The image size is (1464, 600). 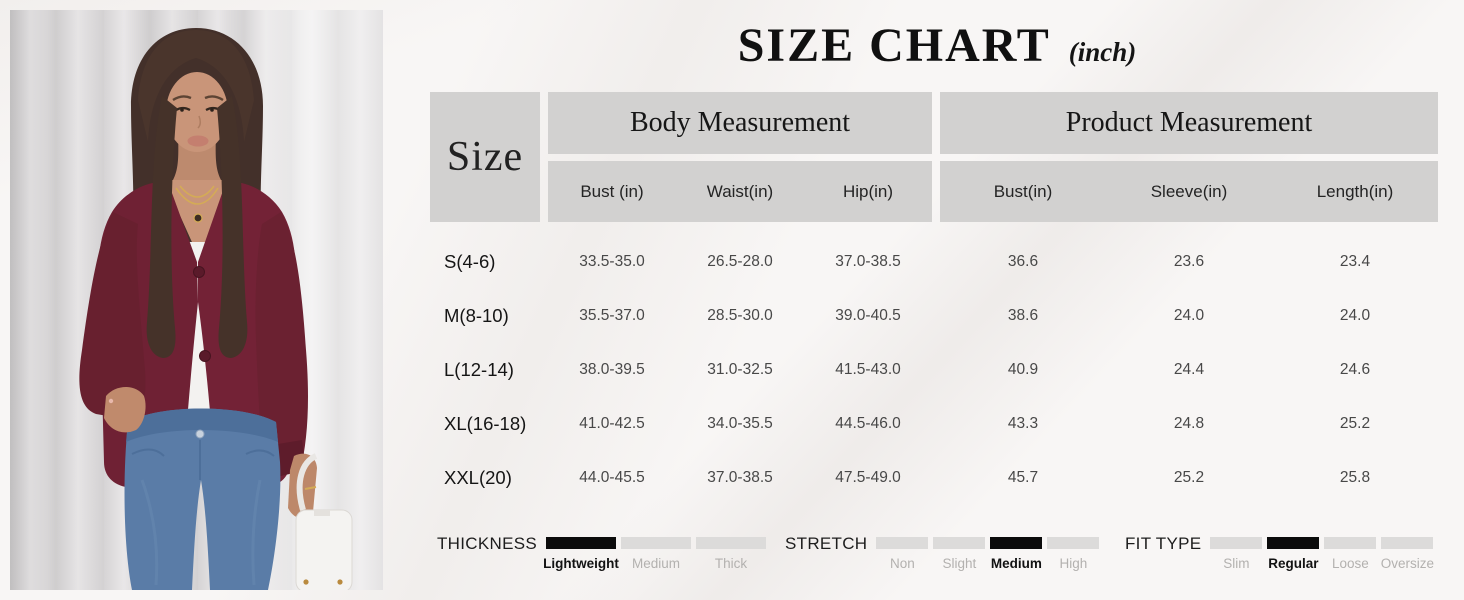 I want to click on page-title: SIZE CHART (inch), so click(x=937, y=45).